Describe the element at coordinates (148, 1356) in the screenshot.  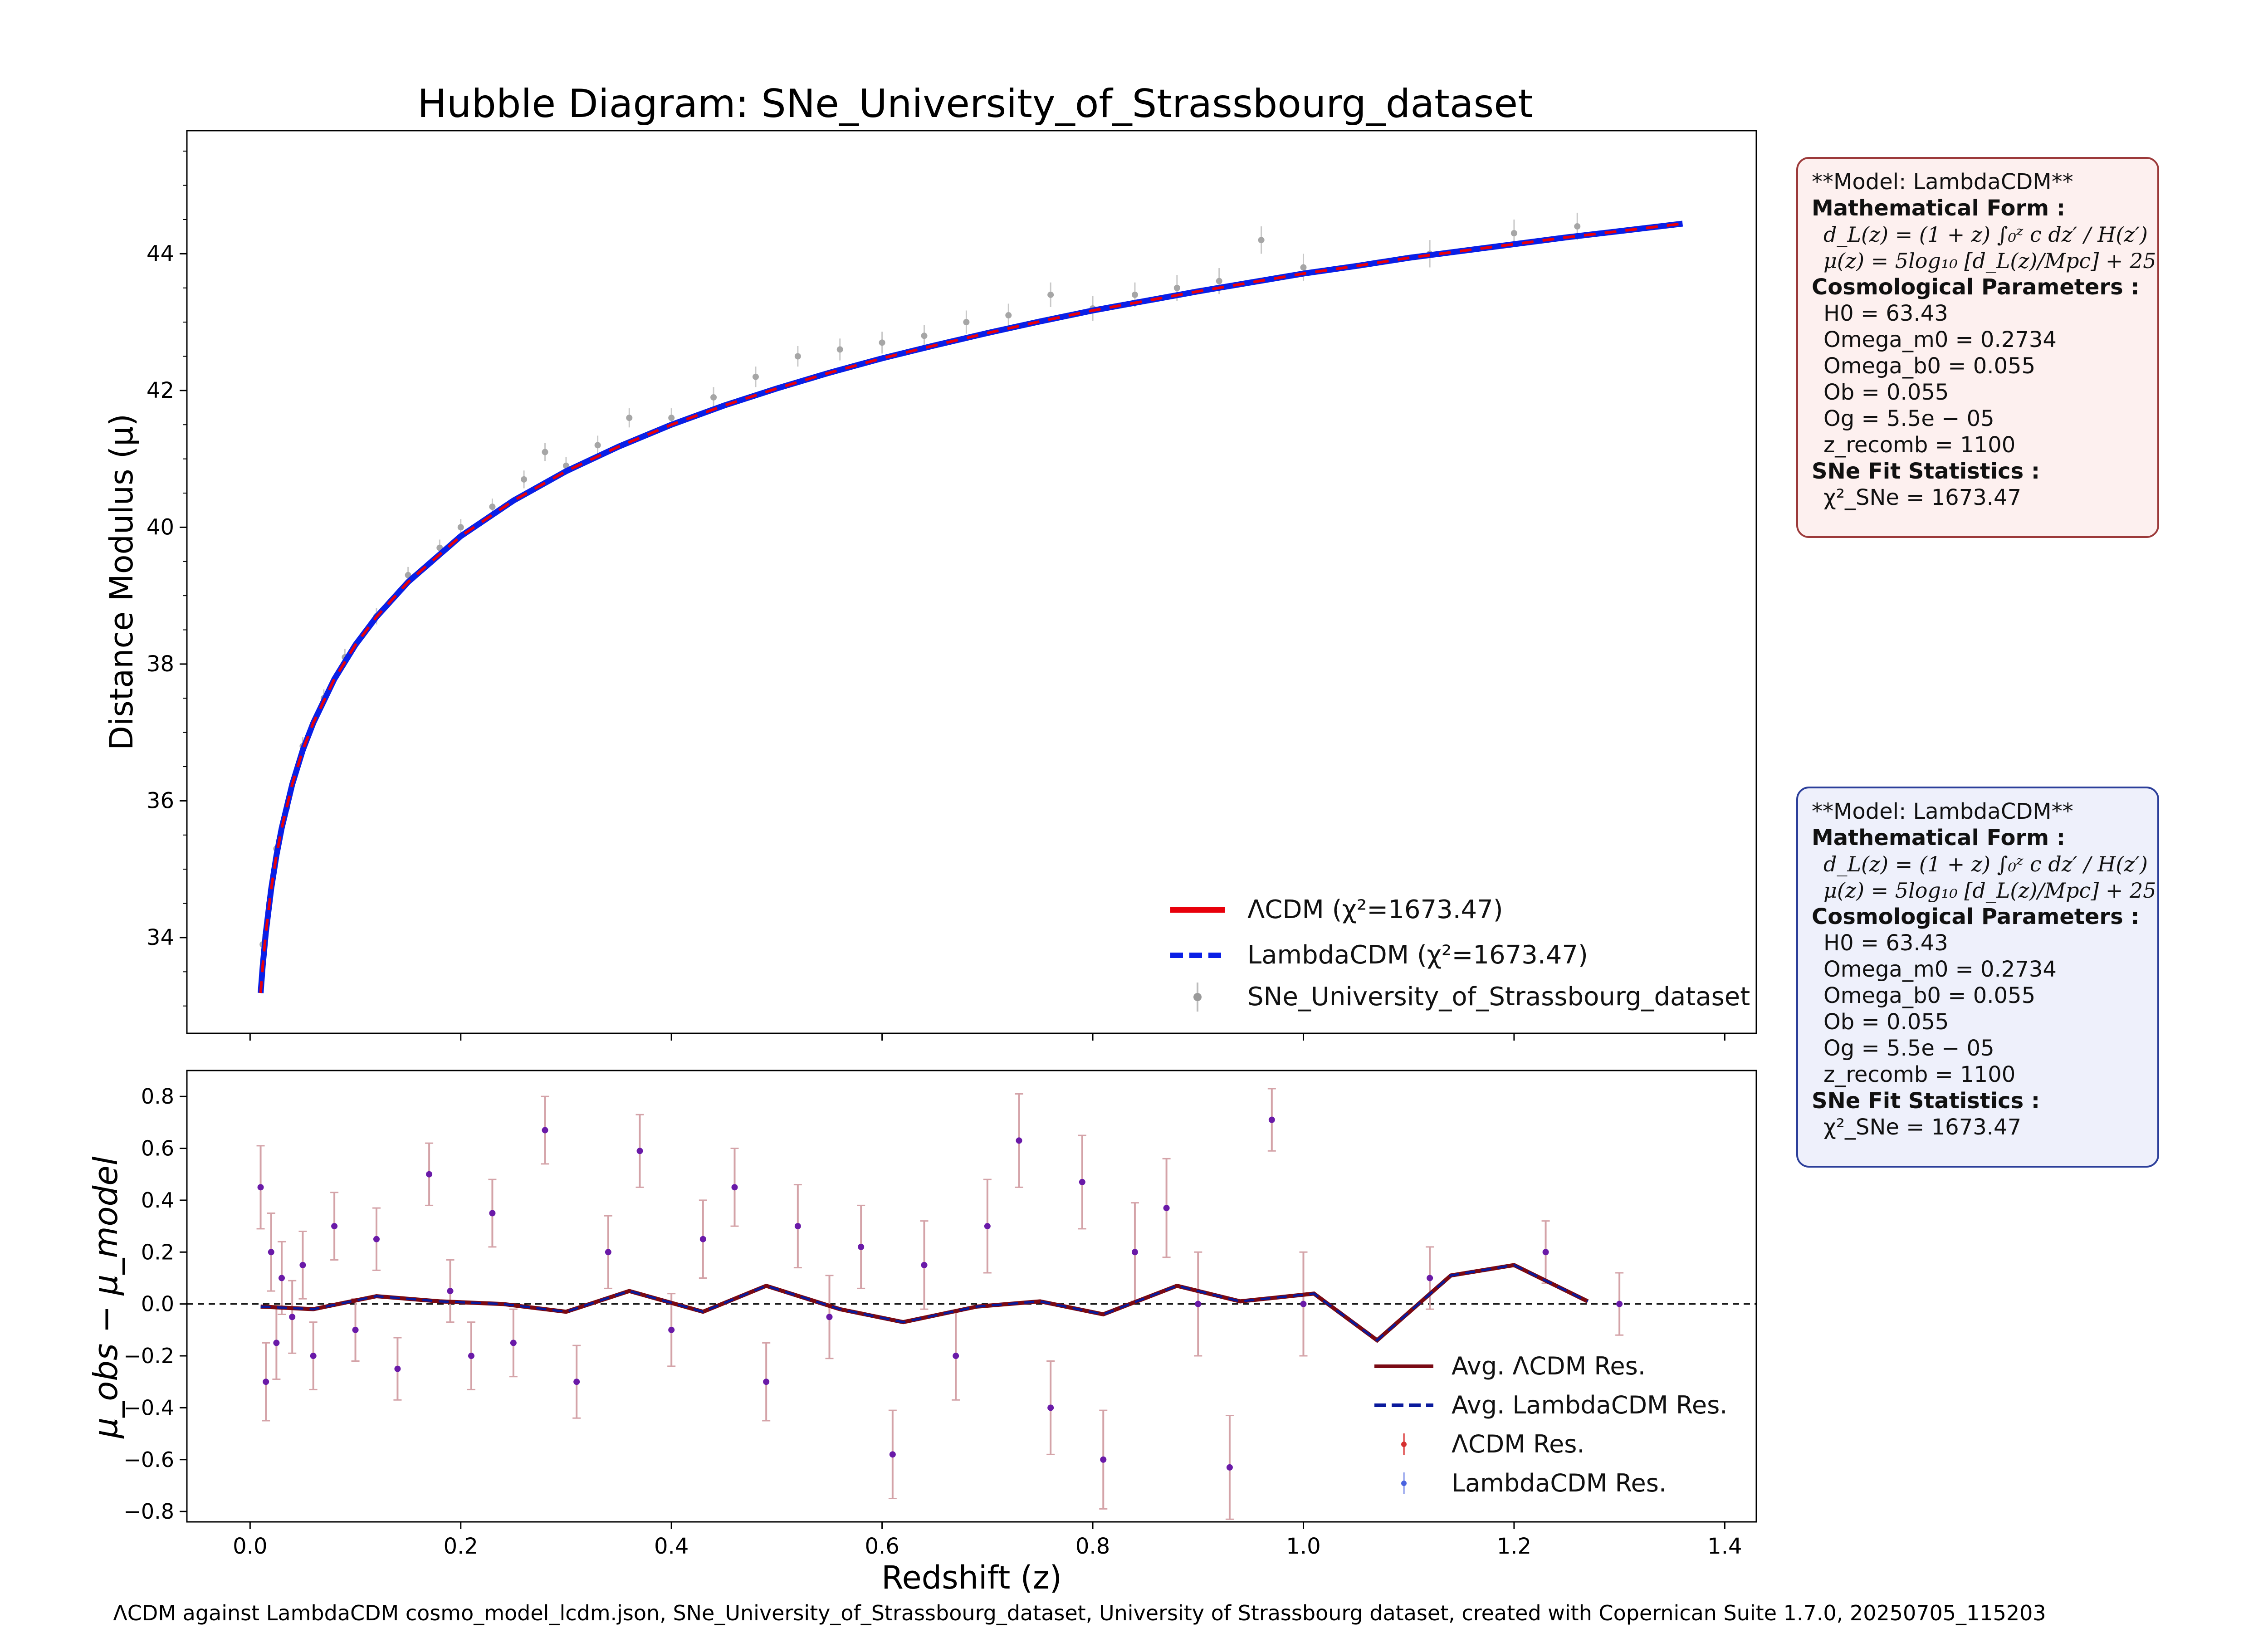
I see `lower-y-tick-label: −0.2` at that location.